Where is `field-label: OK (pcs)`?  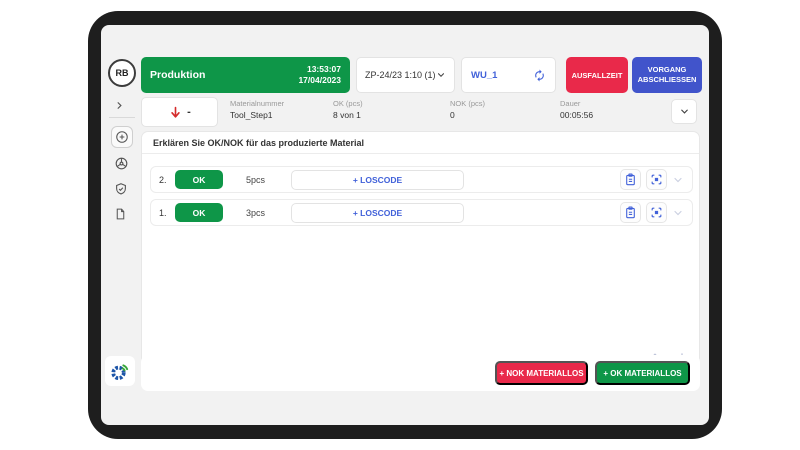 field-label: OK (pcs) is located at coordinates (348, 103).